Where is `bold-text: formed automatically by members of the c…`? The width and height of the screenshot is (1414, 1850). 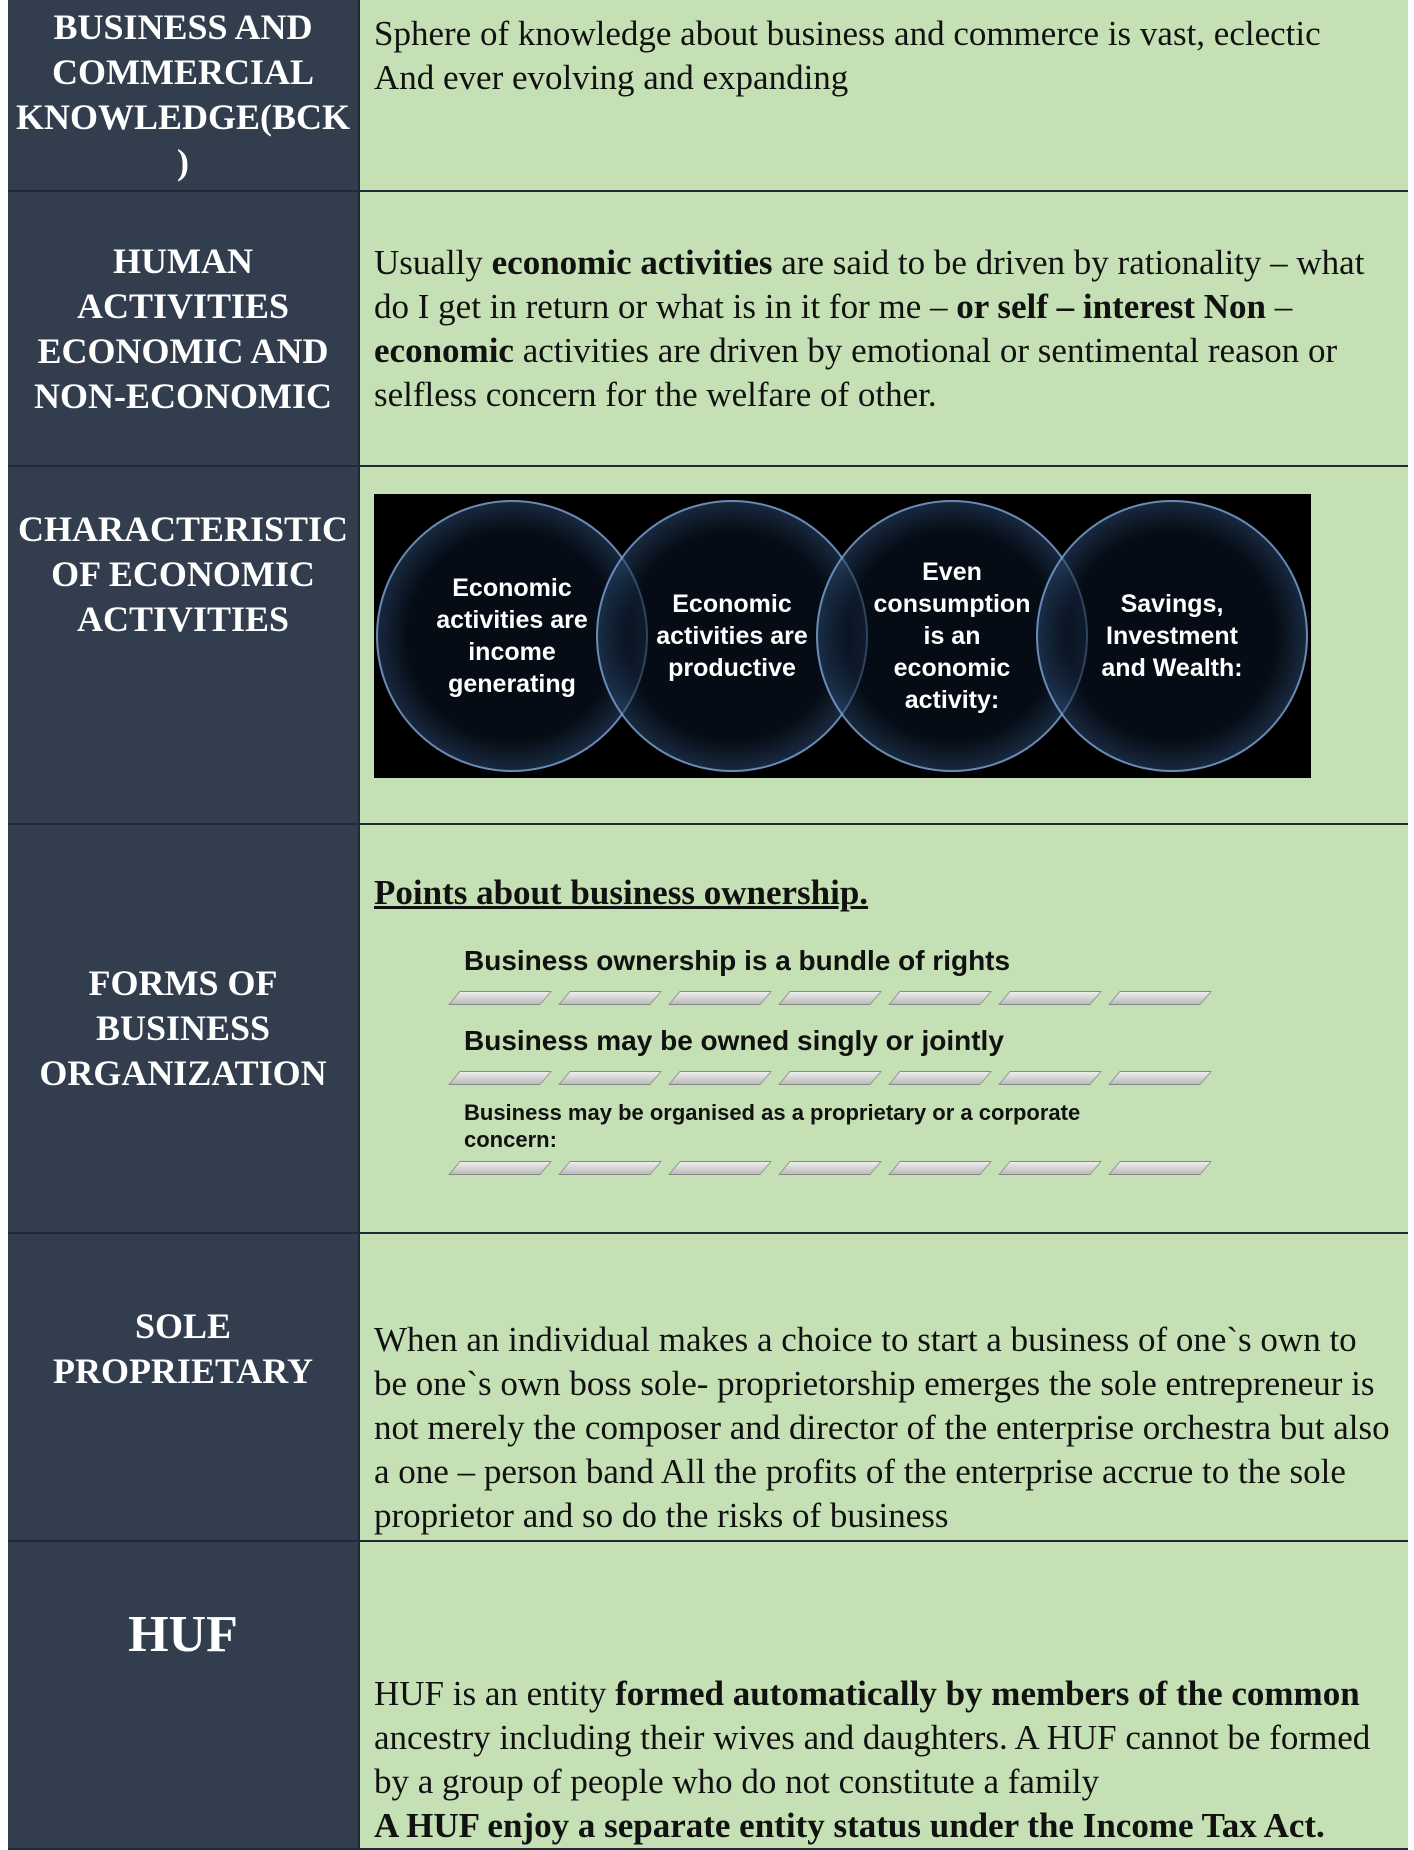
bold-text: formed automatically by members of the c… is located at coordinates (987, 1693).